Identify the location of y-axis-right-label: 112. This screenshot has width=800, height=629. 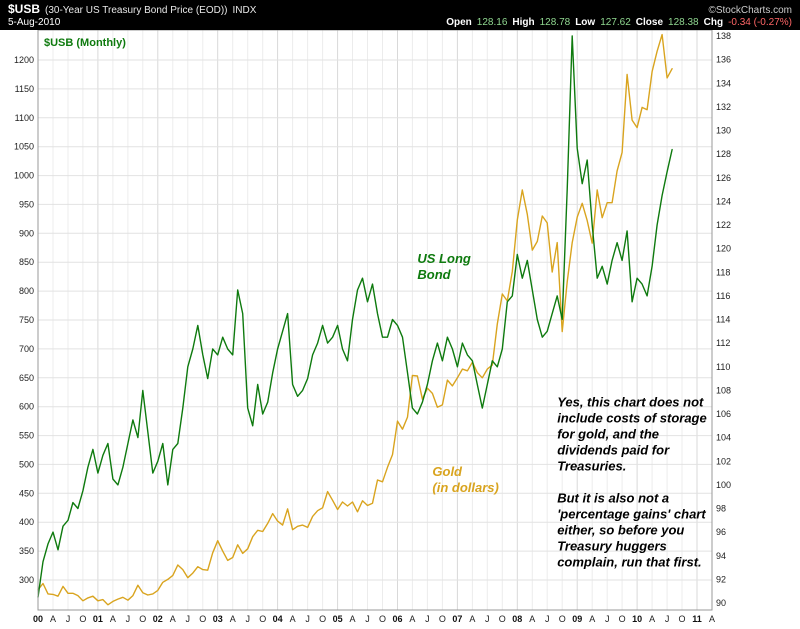
(723, 343).